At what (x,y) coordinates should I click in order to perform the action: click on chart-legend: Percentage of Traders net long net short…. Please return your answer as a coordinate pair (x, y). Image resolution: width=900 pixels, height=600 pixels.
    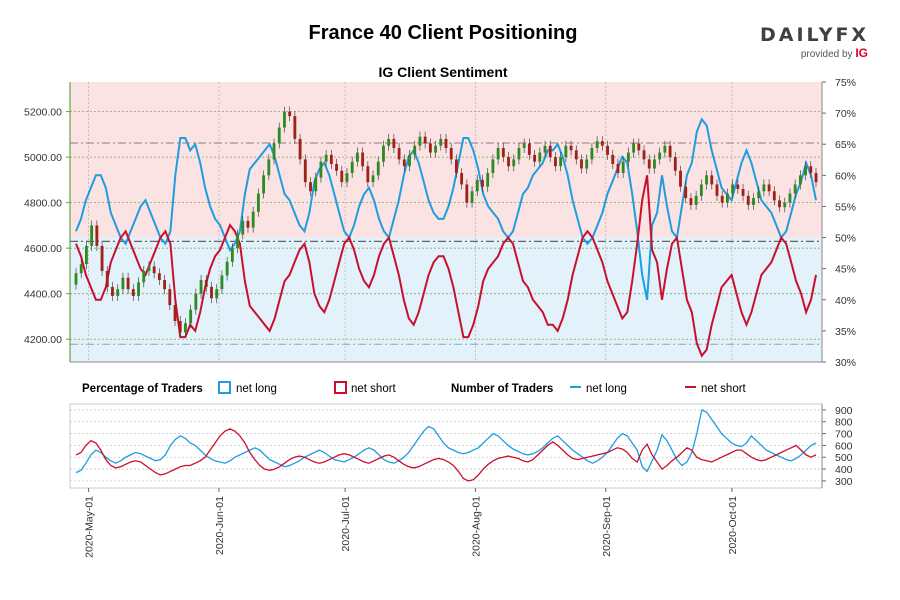
    Looking at the image, I should click on (414, 388).